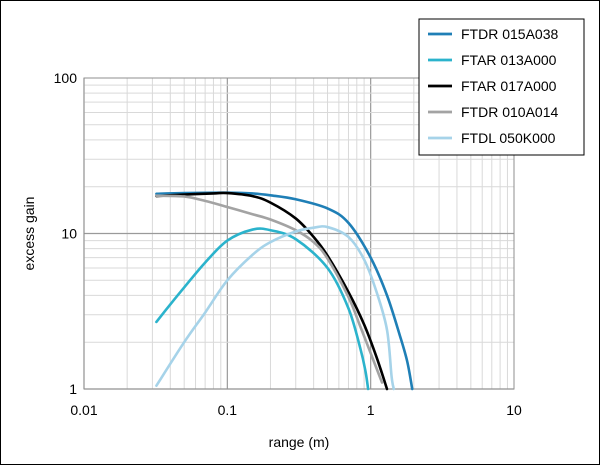 The height and width of the screenshot is (465, 600). Describe the element at coordinates (83, 410) in the screenshot. I see `x-tick-label: 0.01` at that location.